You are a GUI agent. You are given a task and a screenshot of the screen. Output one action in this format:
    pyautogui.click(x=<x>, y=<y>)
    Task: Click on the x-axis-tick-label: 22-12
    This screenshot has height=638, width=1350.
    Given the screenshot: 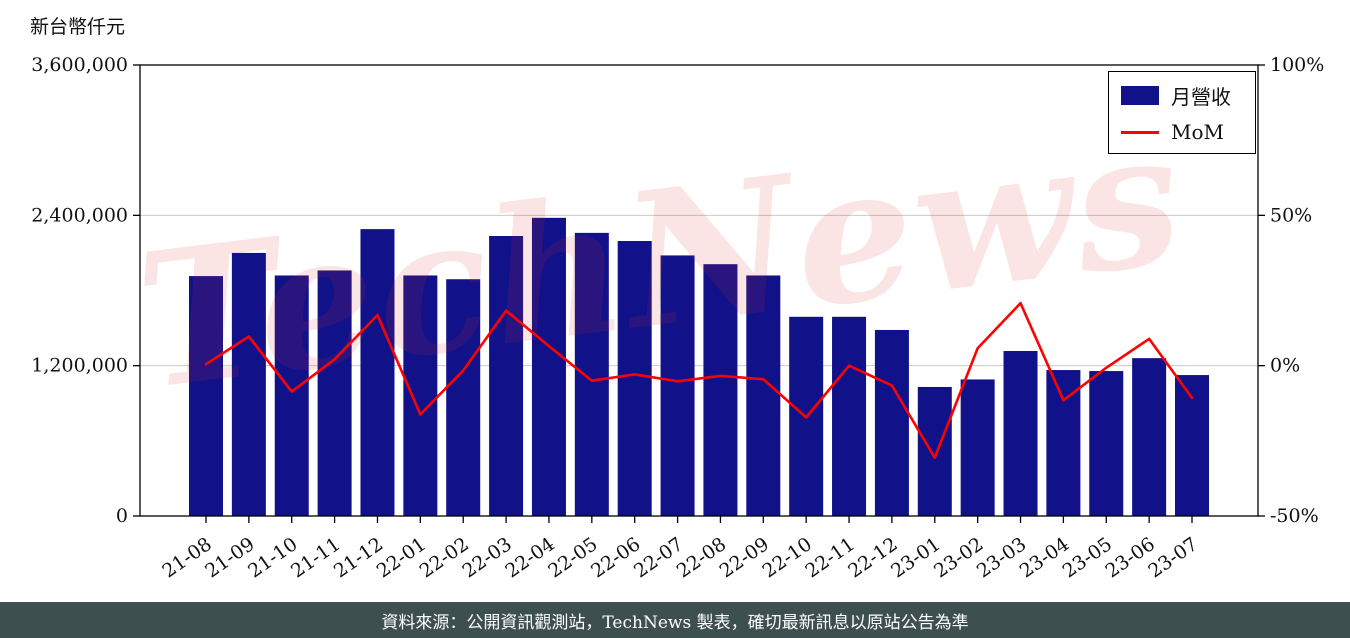 What is the action you would take?
    pyautogui.click(x=872, y=557)
    